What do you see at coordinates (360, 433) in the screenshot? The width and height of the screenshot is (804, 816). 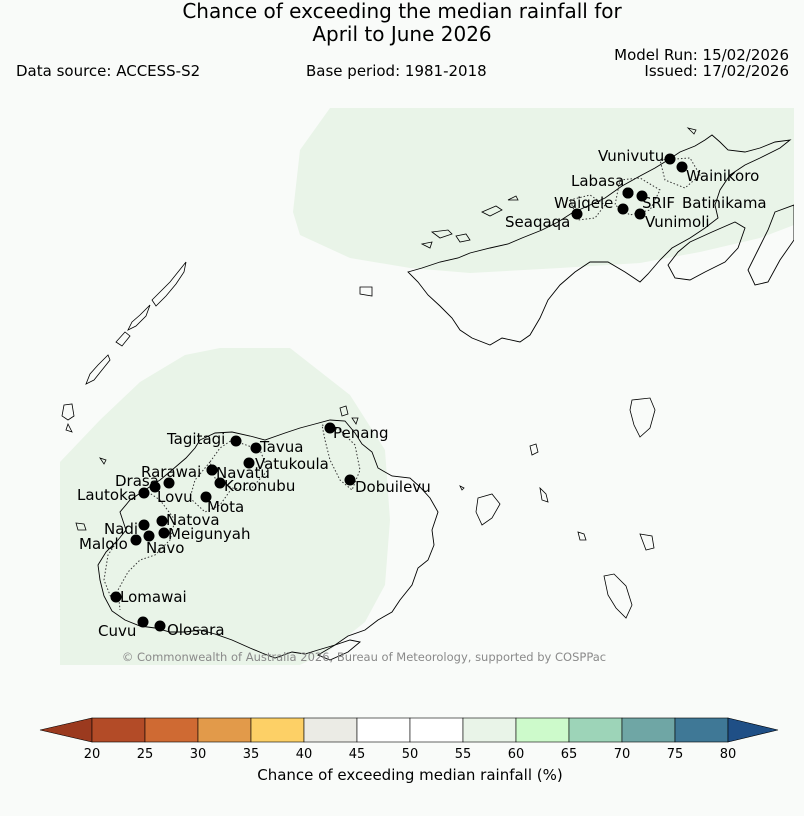 I see `station-label-penang: Penang` at bounding box center [360, 433].